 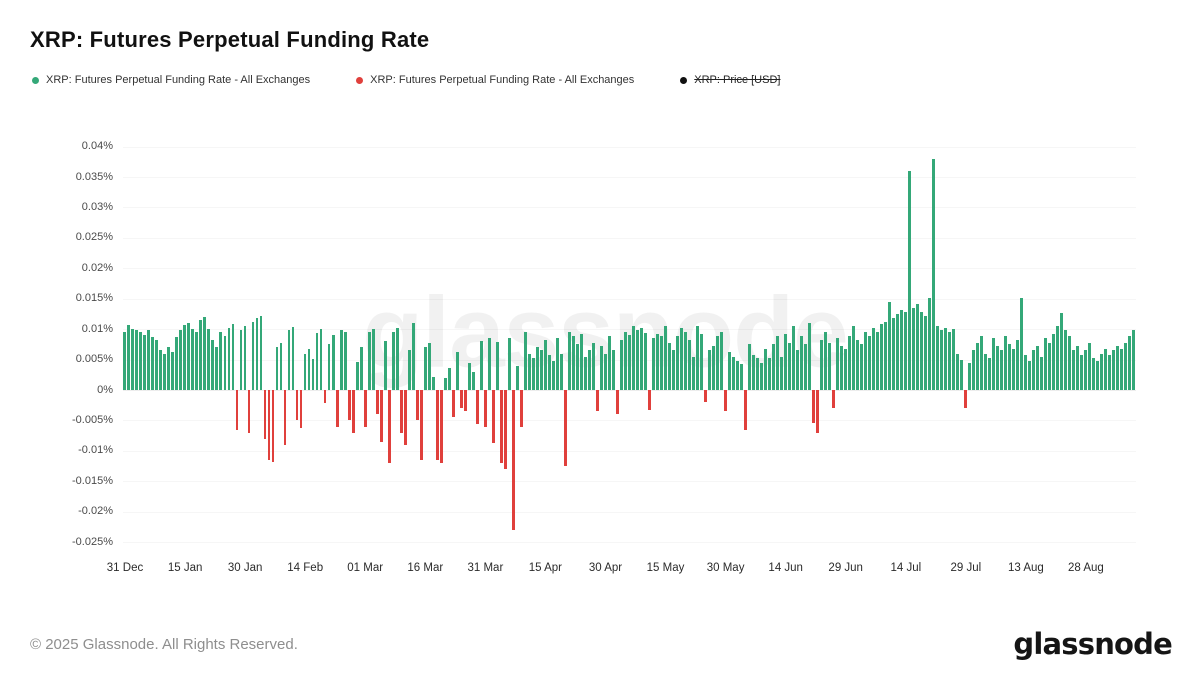 I want to click on green-dot-icon, so click(x=35, y=80).